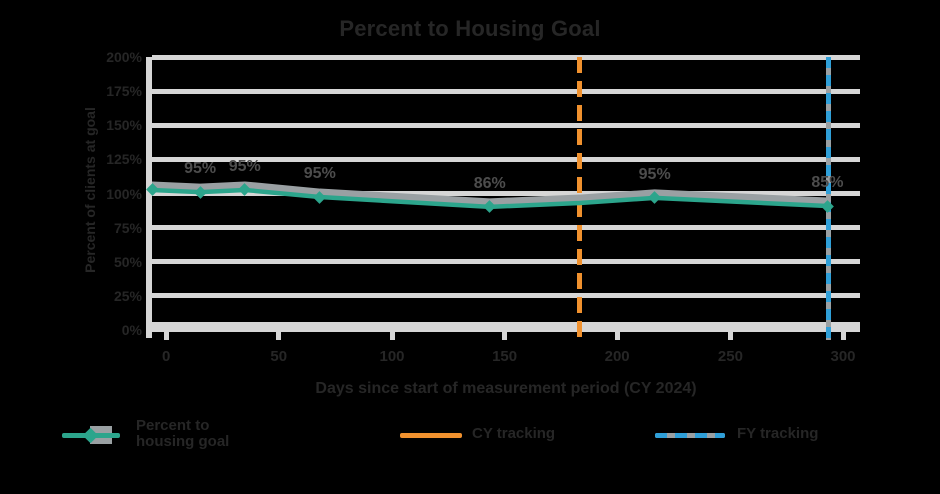  What do you see at coordinates (489, 183) in the screenshot?
I see `data-point-label: 86%` at bounding box center [489, 183].